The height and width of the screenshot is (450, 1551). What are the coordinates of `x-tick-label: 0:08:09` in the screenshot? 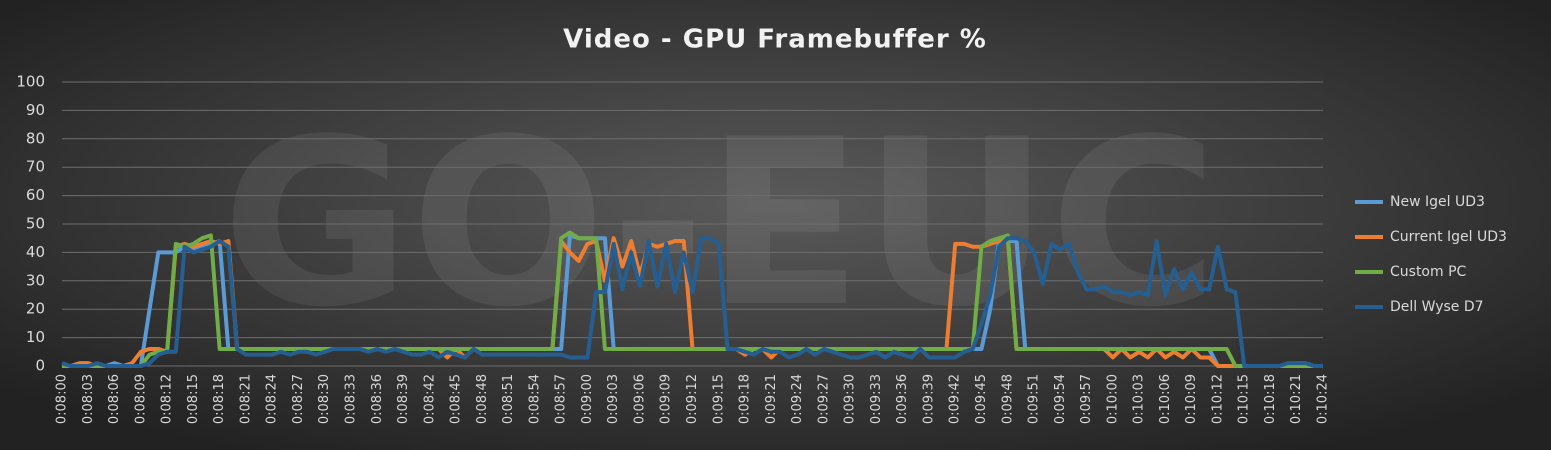 It's located at (140, 399).